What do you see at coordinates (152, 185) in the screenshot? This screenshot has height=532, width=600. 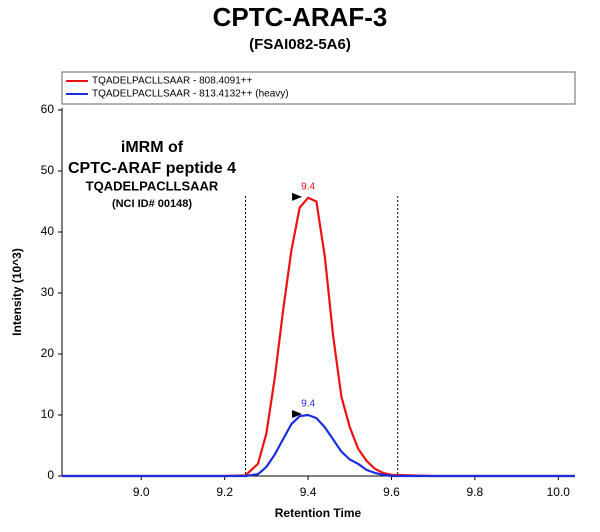 I see `annotation: TQADELPACLLSAAR` at bounding box center [152, 185].